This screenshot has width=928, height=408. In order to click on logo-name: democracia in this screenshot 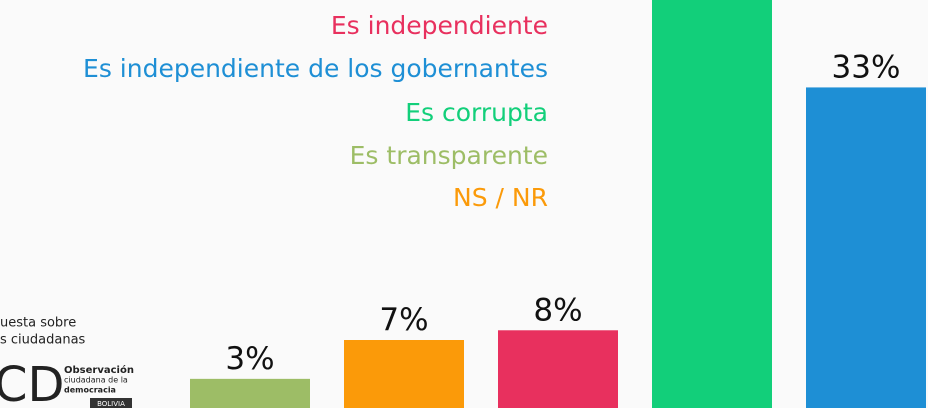, I will do `click(90, 390)`.